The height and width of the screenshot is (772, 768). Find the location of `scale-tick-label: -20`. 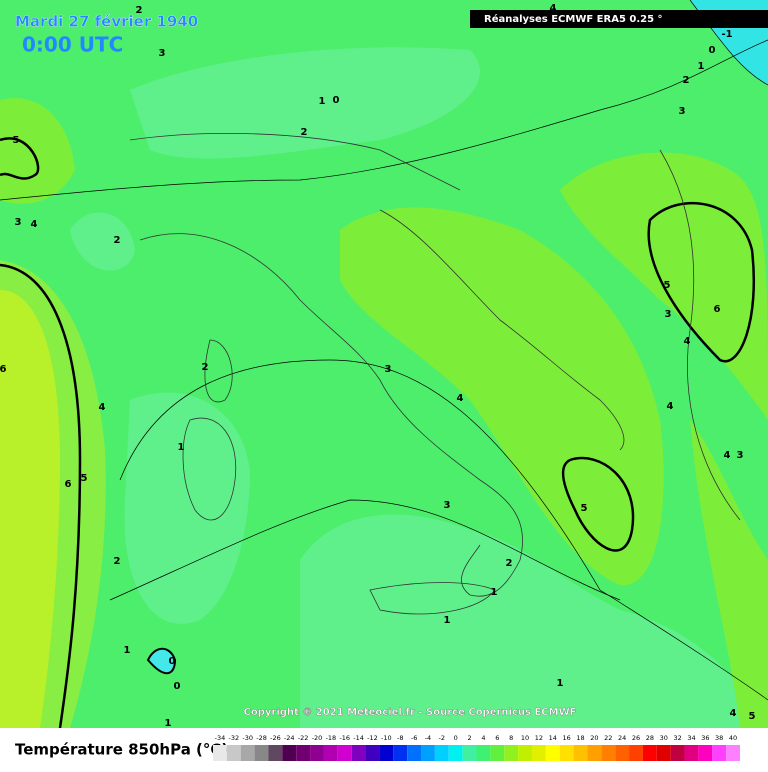

scale-tick-label: -20 is located at coordinates (317, 738).